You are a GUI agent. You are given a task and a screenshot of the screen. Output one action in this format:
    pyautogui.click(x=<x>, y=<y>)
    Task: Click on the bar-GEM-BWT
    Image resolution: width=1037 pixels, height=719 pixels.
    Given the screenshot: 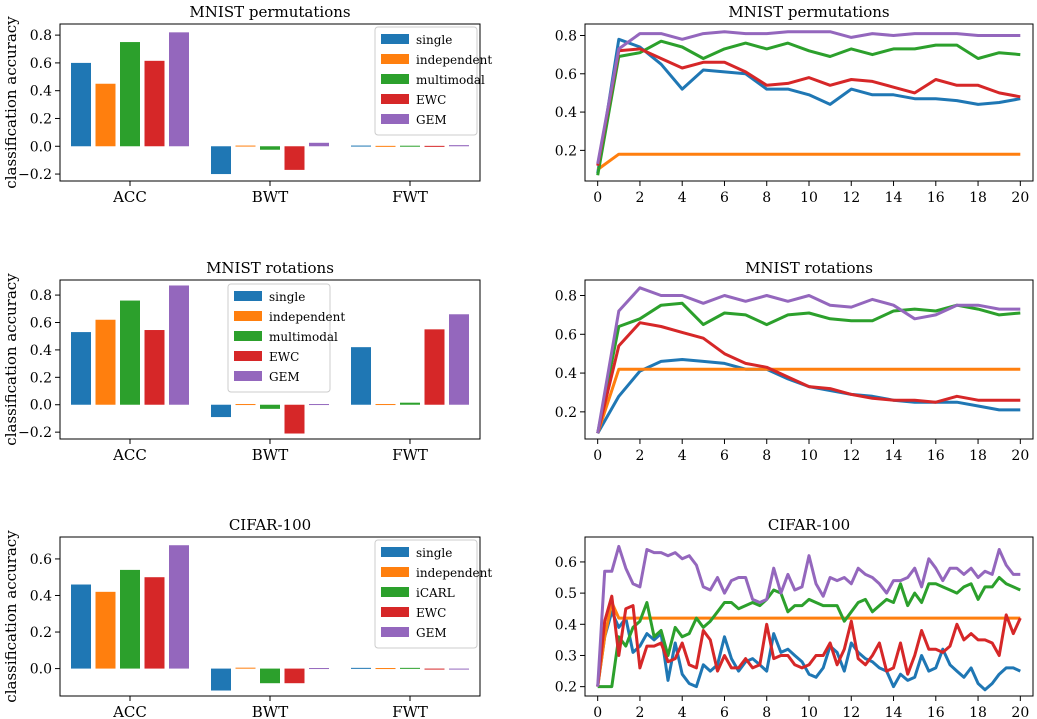 What is the action you would take?
    pyautogui.click(x=319, y=669)
    